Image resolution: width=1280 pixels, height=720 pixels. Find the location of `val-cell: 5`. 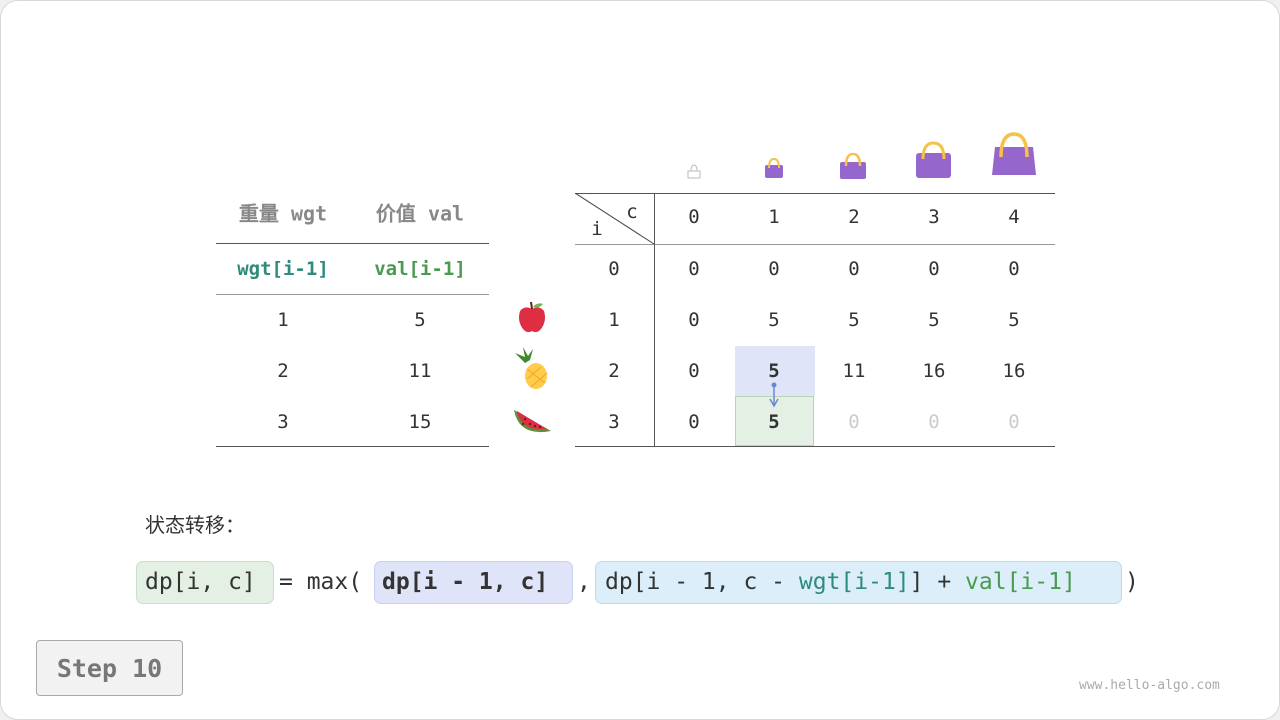

val-cell: 5 is located at coordinates (420, 320).